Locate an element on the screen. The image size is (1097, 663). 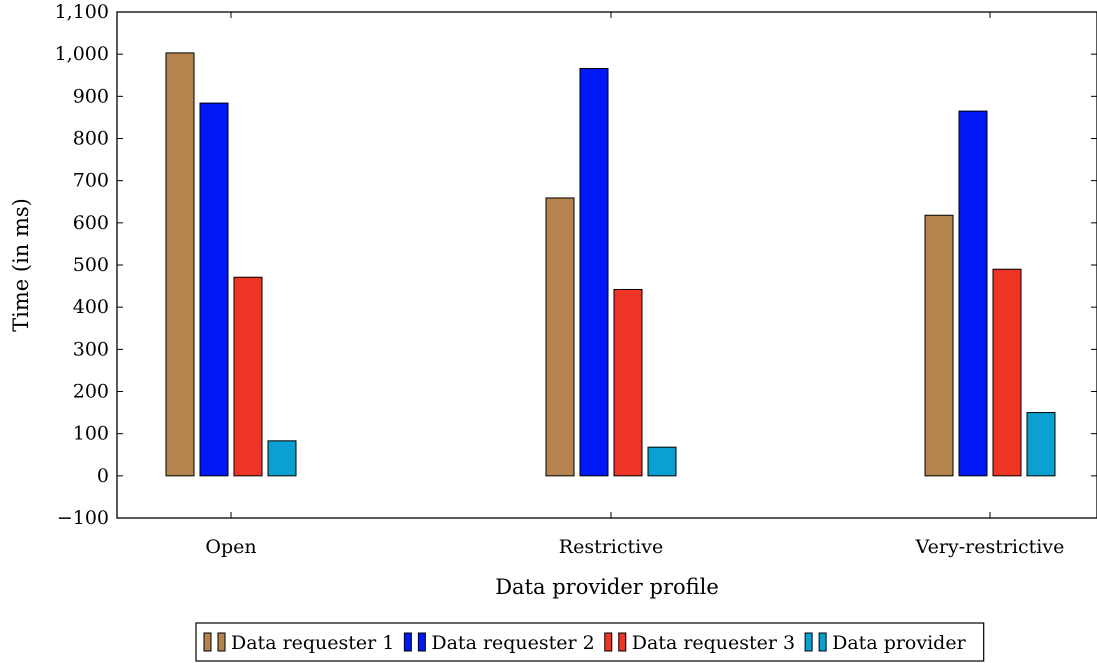
y-tick-label: 700 is located at coordinates (91, 181).